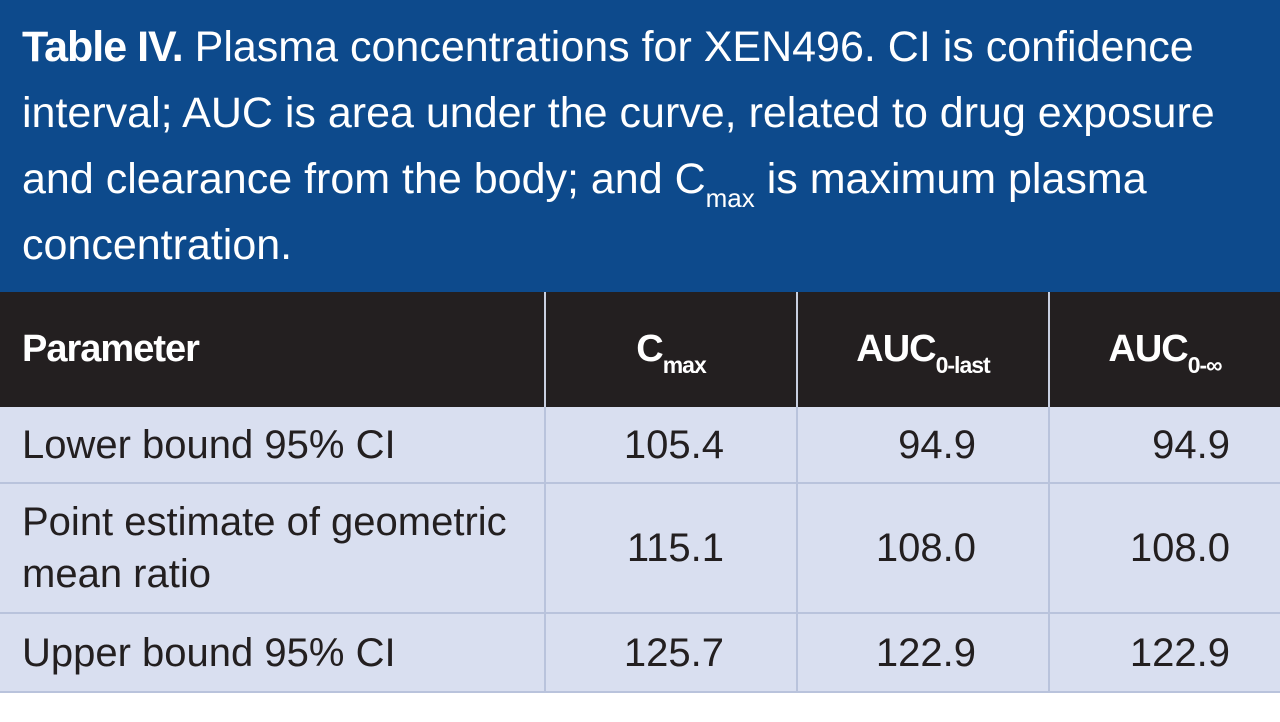 The height and width of the screenshot is (722, 1280). What do you see at coordinates (1205, 365) in the screenshot?
I see `header-subscript: 0-∞` at bounding box center [1205, 365].